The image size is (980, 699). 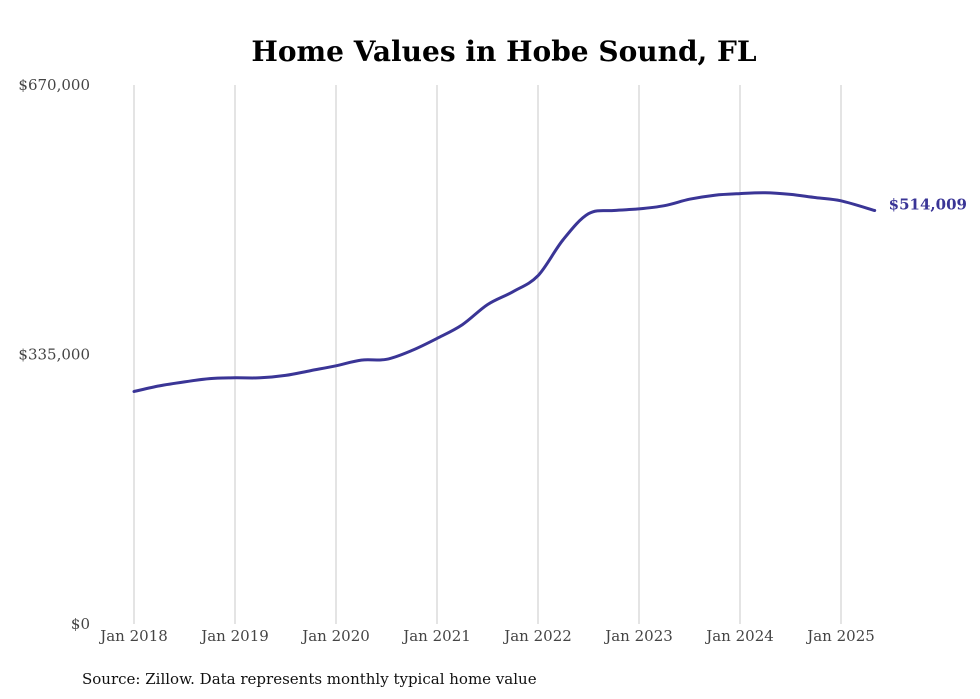 I want to click on y-tick-label: $670,000, so click(x=54, y=85).